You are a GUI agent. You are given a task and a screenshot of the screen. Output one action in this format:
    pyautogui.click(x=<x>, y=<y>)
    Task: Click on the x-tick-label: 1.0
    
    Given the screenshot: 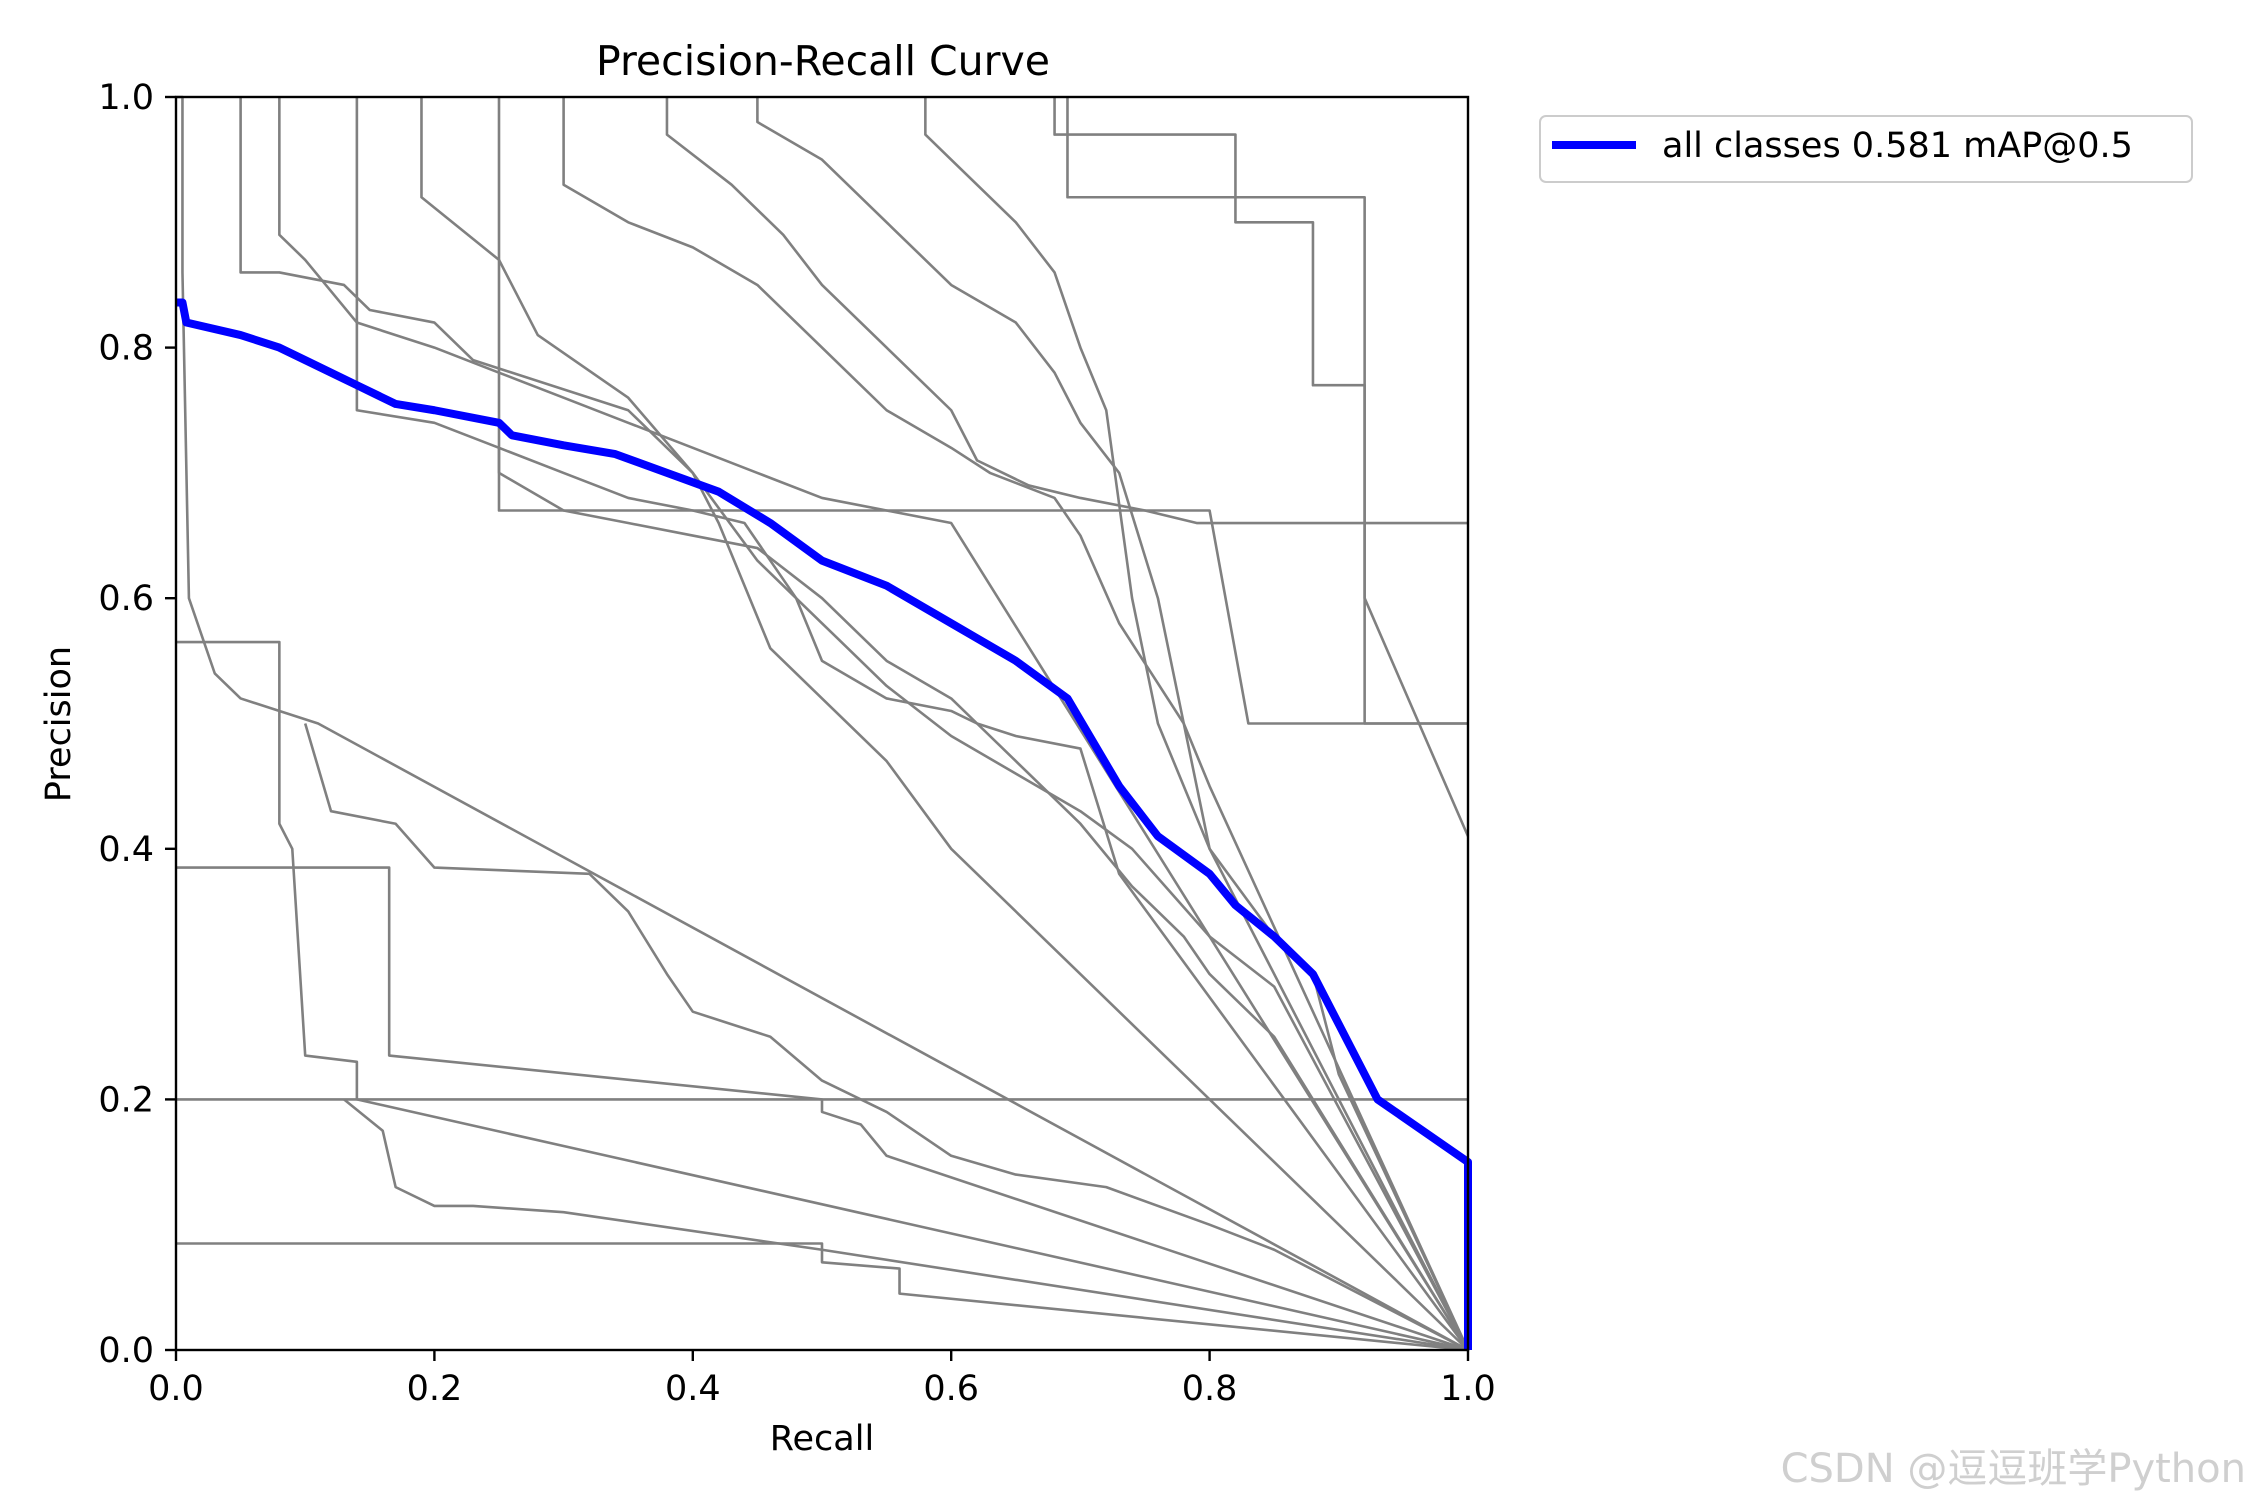 What is the action you would take?
    pyautogui.click(x=1468, y=1389)
    